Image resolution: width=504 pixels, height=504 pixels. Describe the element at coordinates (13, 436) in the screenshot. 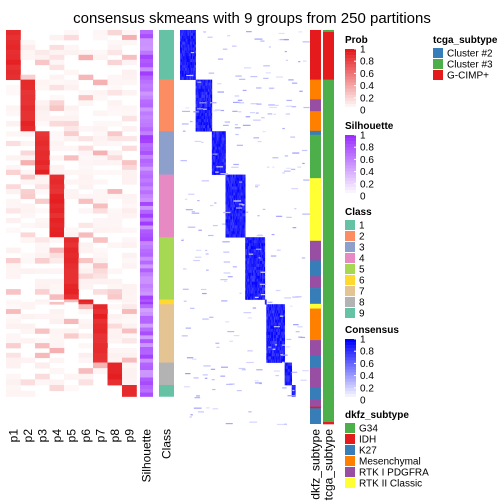

I see `partition-label: p1` at that location.